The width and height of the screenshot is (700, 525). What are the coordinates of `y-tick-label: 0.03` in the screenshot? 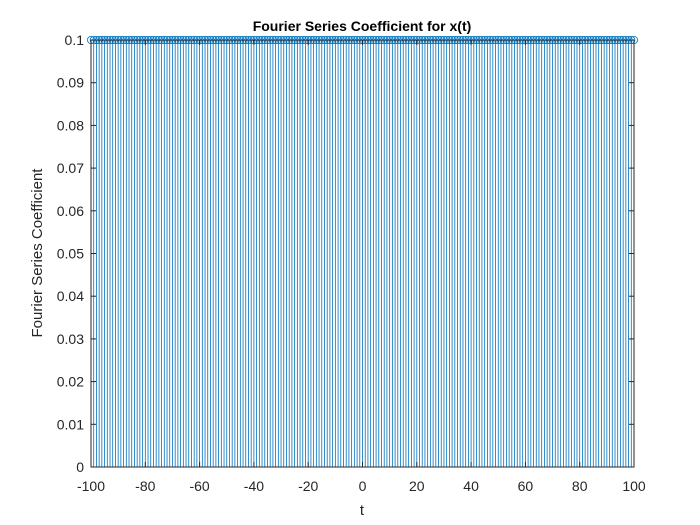 It's located at (70, 339).